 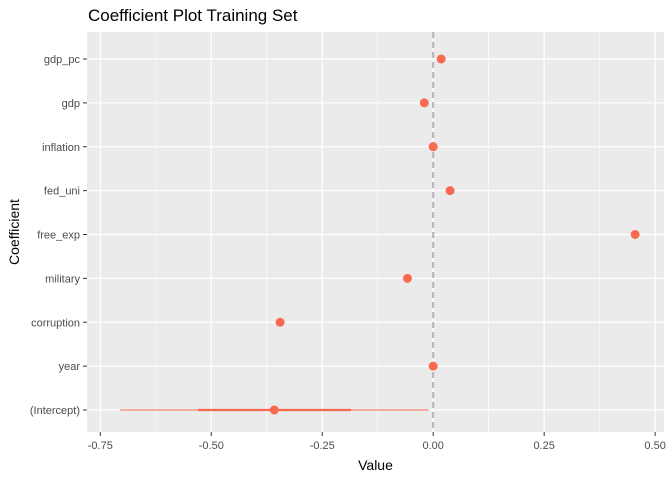 I want to click on y-tick-label: inflation, so click(x=61, y=148).